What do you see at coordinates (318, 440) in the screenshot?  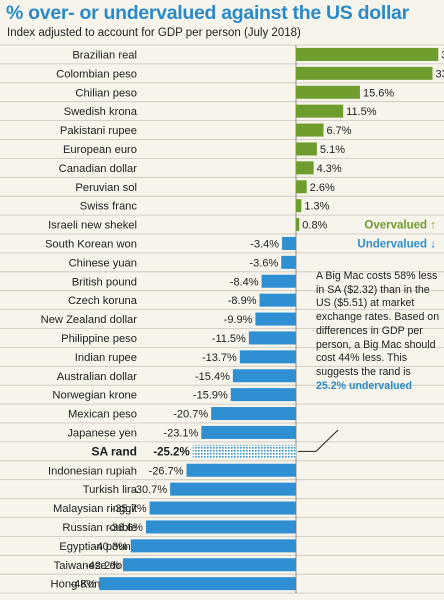 I see `callout-leader-line` at bounding box center [318, 440].